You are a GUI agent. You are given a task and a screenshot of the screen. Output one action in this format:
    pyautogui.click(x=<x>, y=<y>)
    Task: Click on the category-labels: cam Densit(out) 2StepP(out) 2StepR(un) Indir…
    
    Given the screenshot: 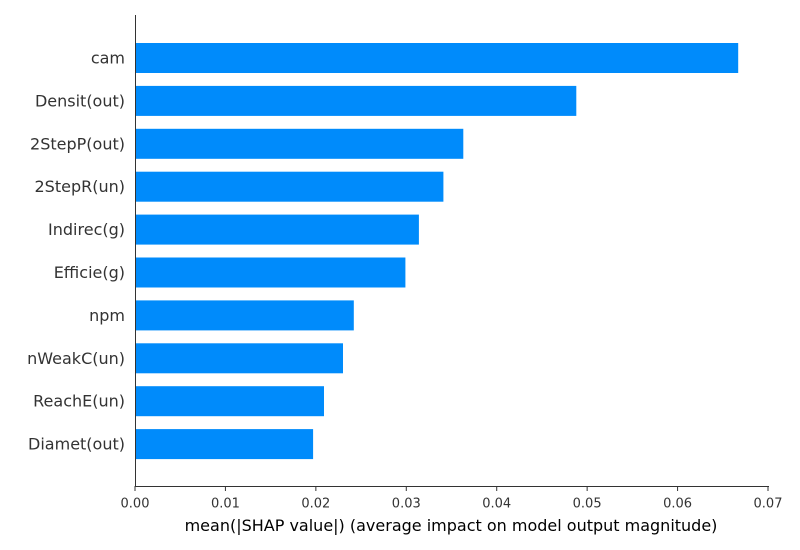 What is the action you would take?
    pyautogui.click(x=76, y=251)
    